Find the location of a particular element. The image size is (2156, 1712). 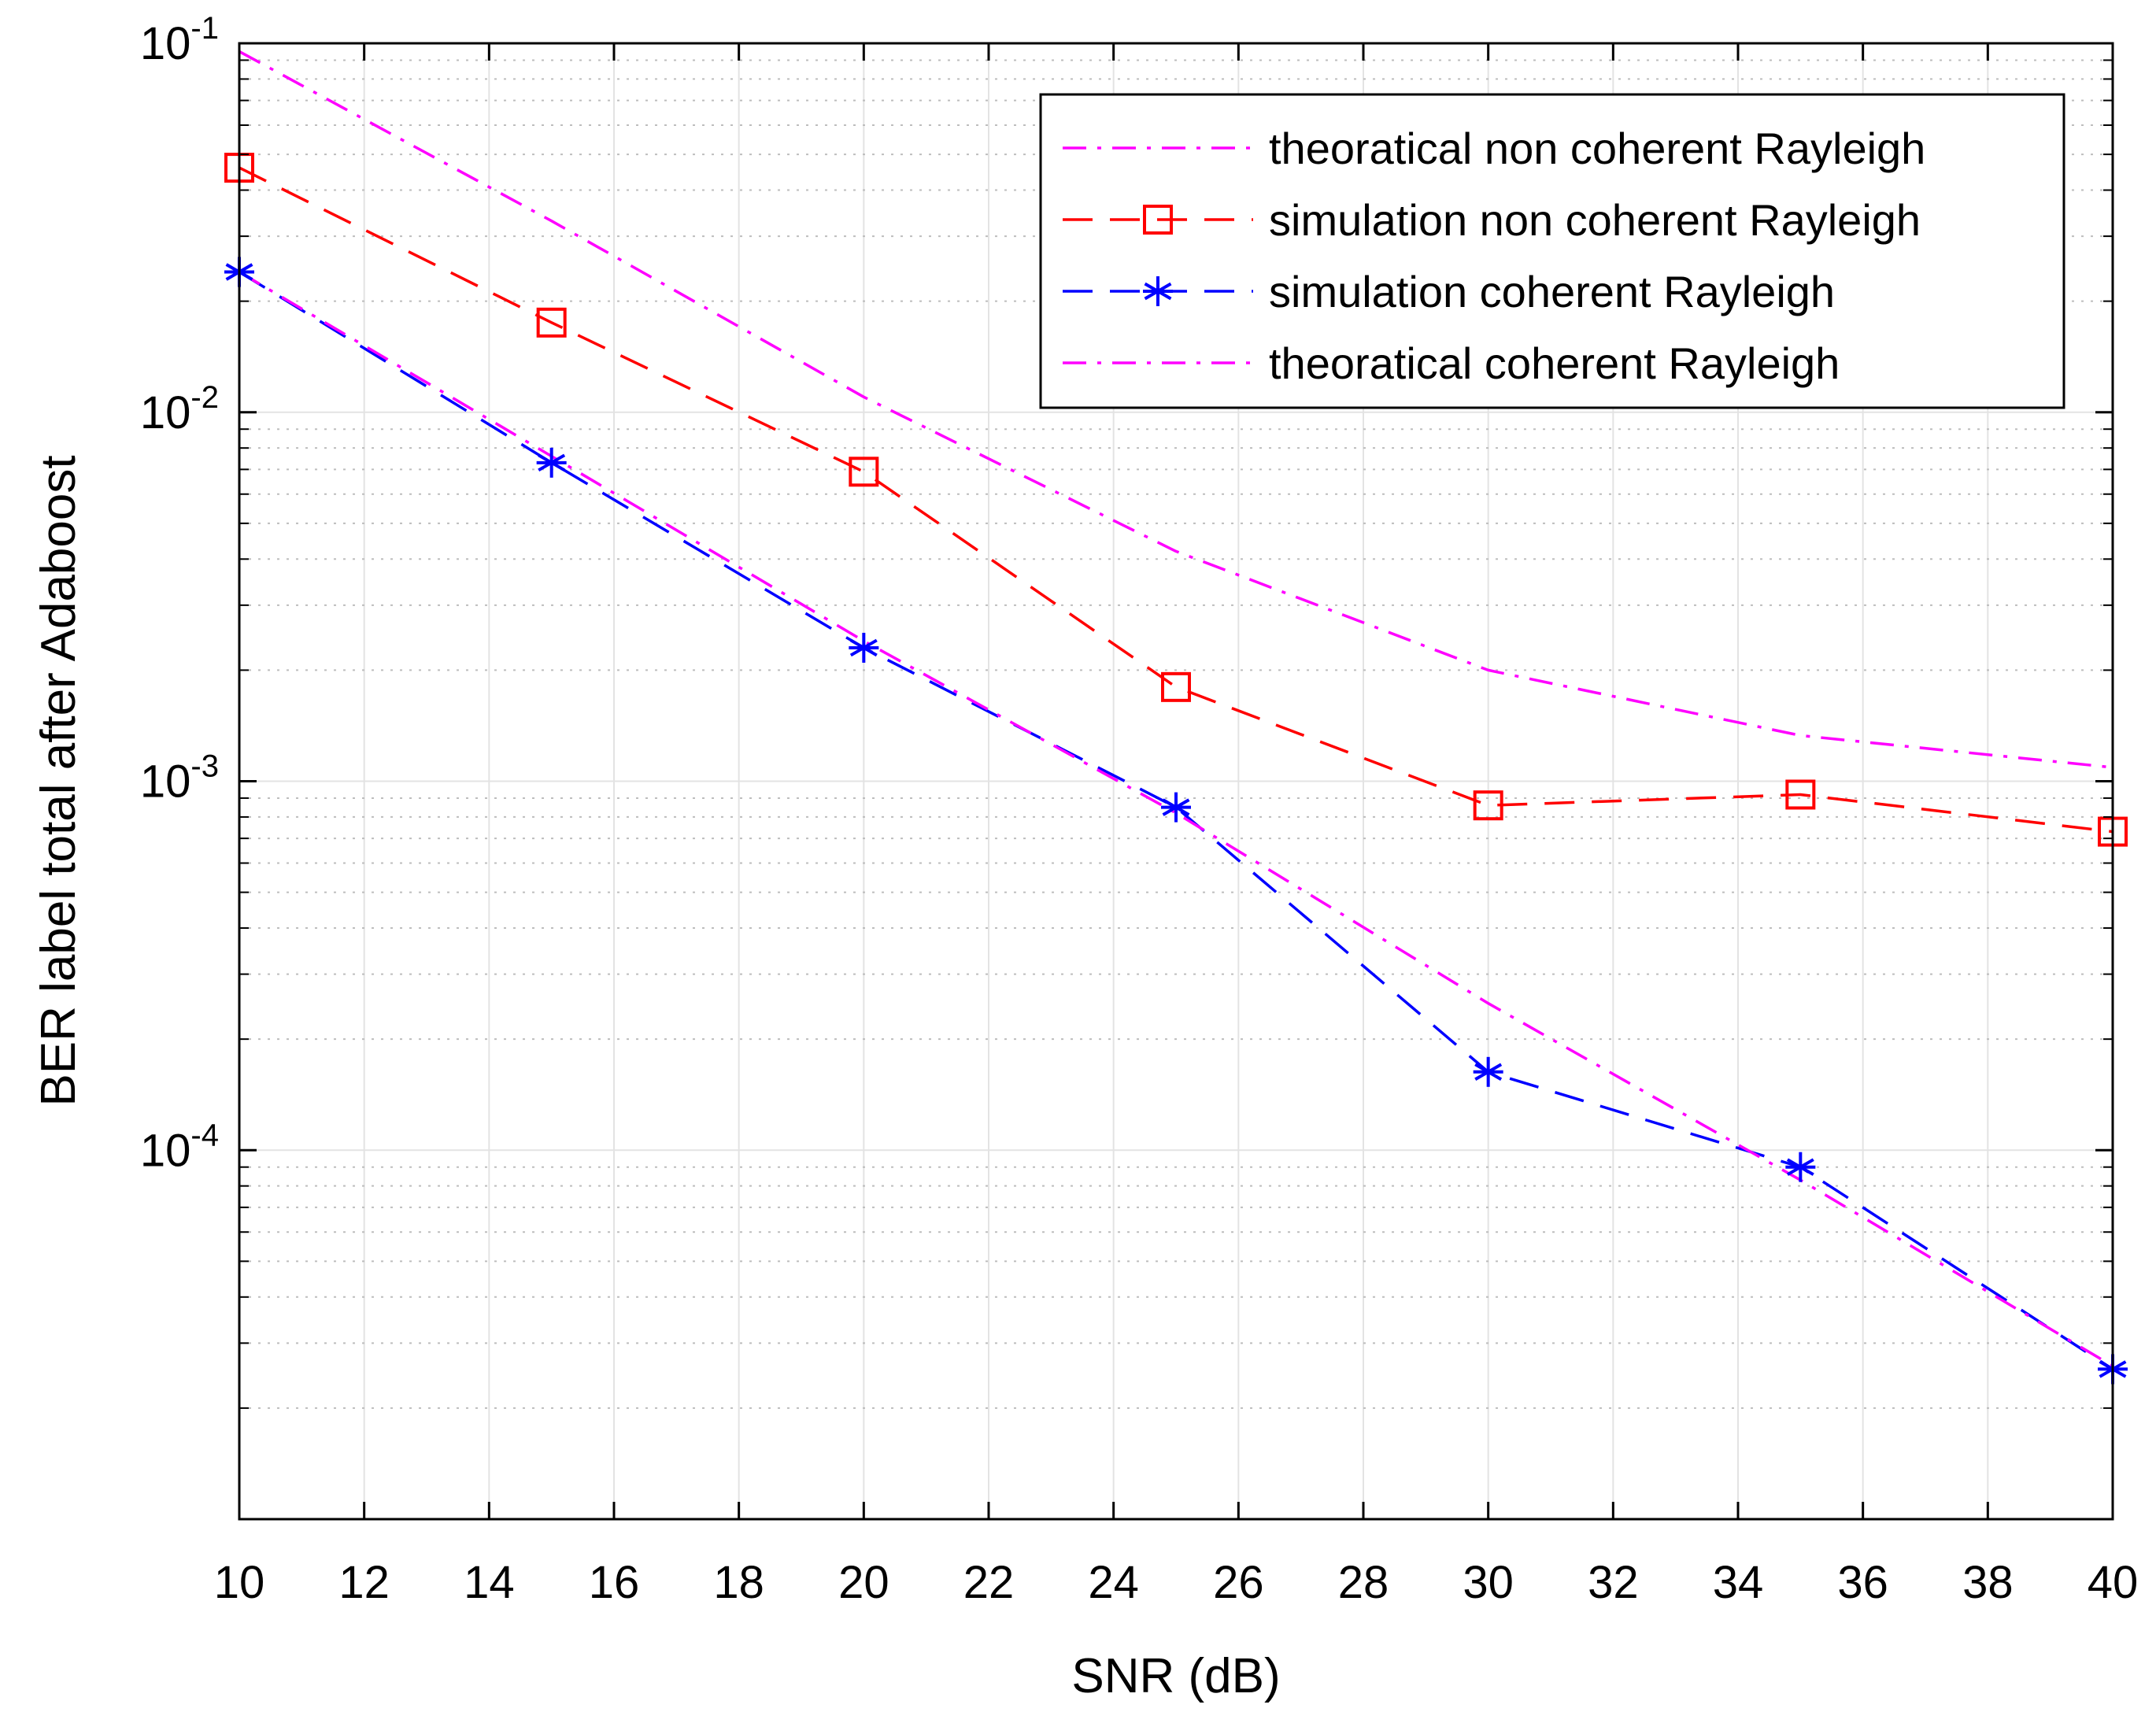

x-tick-label: 18 is located at coordinates (738, 1582).